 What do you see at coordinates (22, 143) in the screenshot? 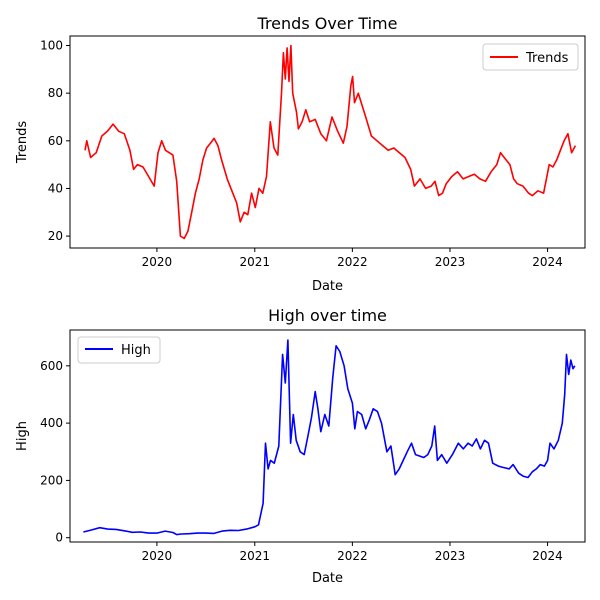
I see `trends-y-axis-label: Trends` at bounding box center [22, 143].